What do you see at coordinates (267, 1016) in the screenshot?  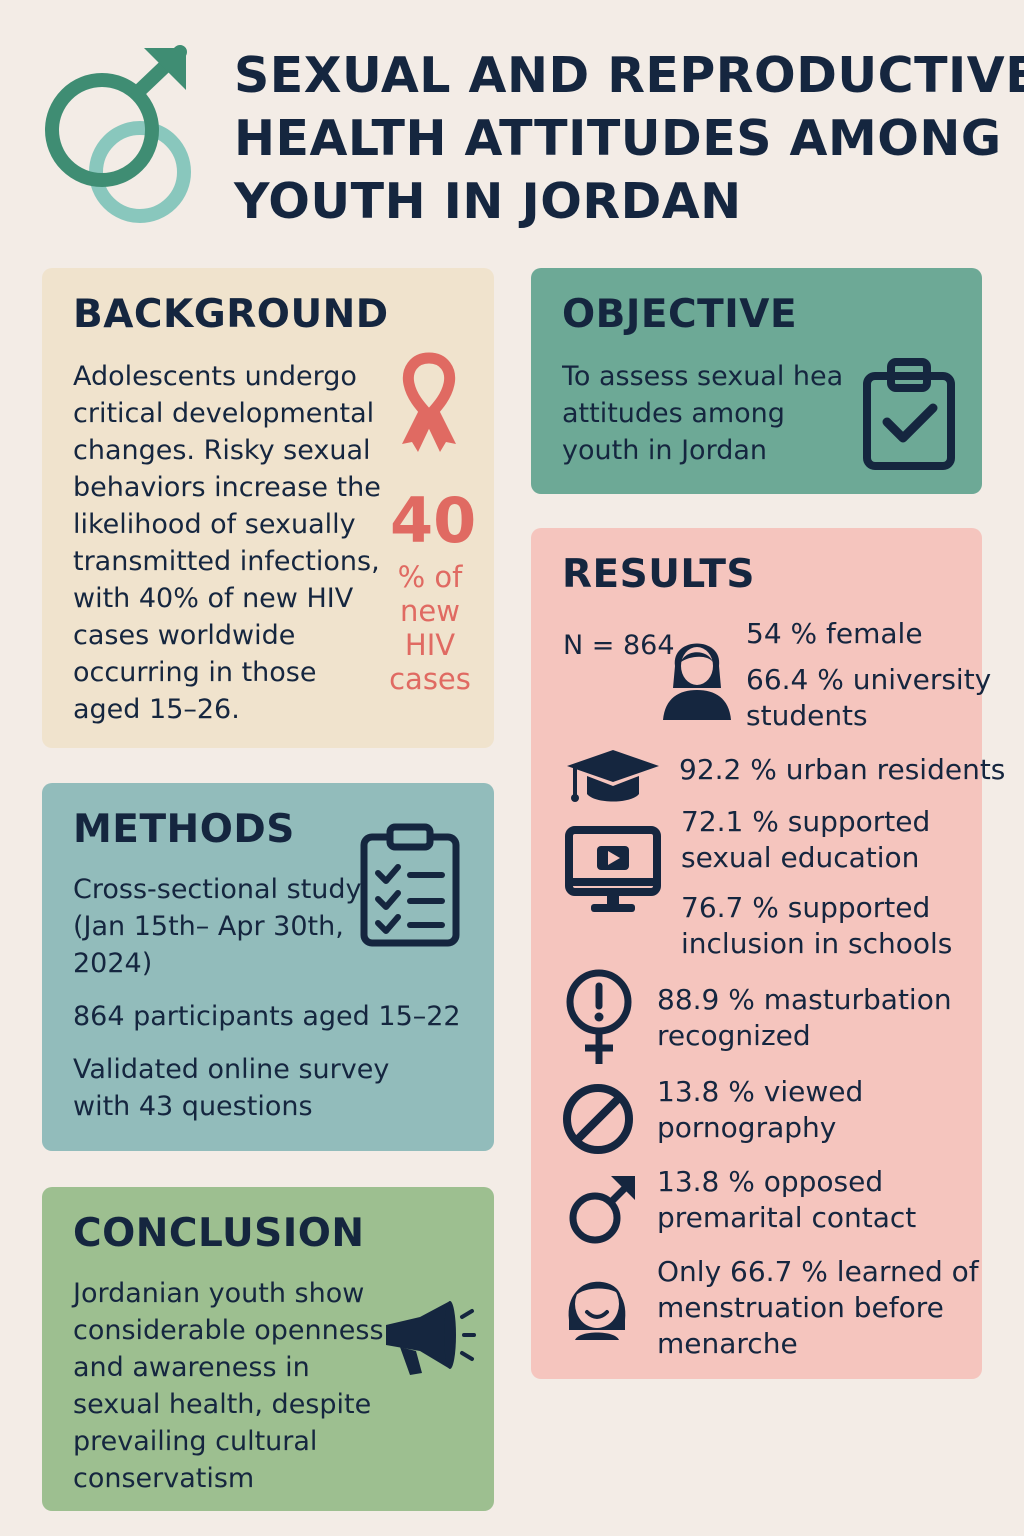 I see `methods-participants: 864 participants aged 15–22` at bounding box center [267, 1016].